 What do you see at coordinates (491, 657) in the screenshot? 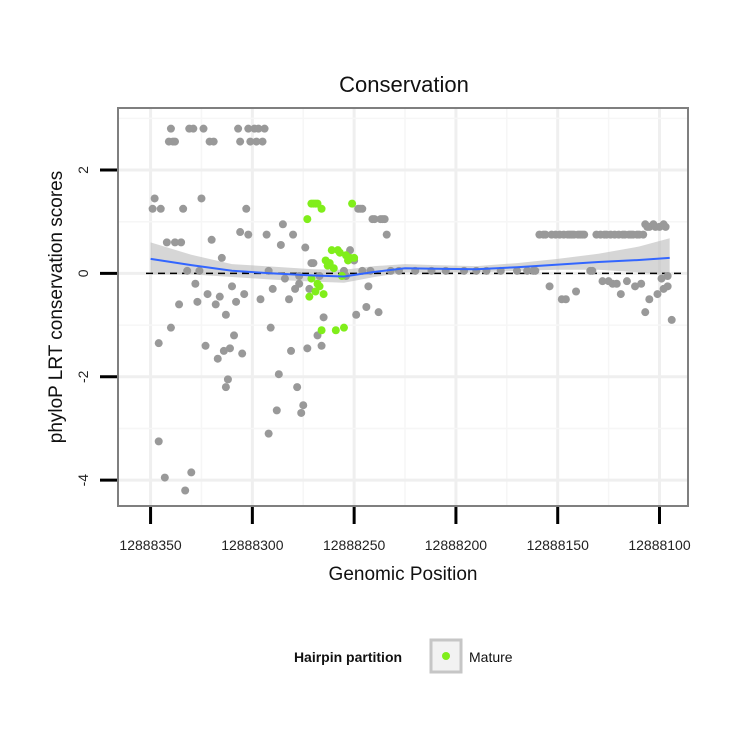
I see `legend-label-mature: Mature` at bounding box center [491, 657].